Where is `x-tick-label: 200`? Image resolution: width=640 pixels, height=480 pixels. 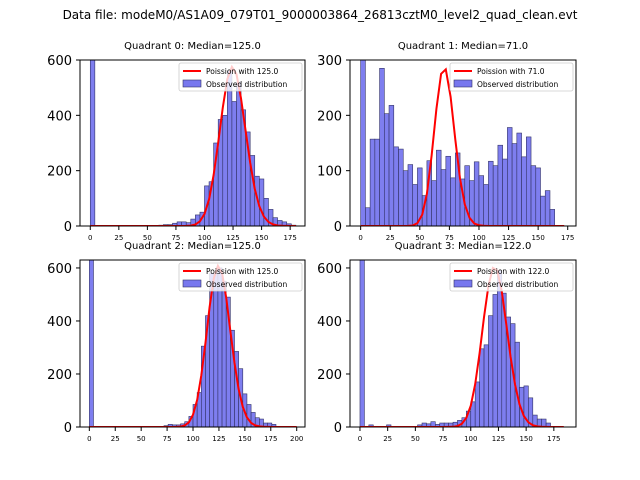 x-tick-label: 200 is located at coordinates (296, 439).